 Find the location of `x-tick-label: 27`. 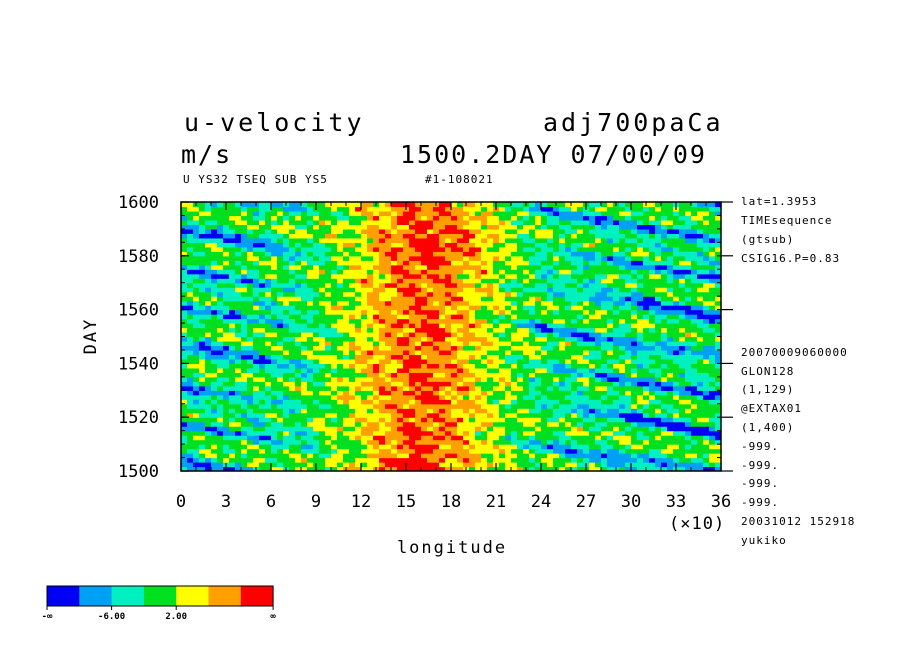

x-tick-label: 27 is located at coordinates (586, 502).